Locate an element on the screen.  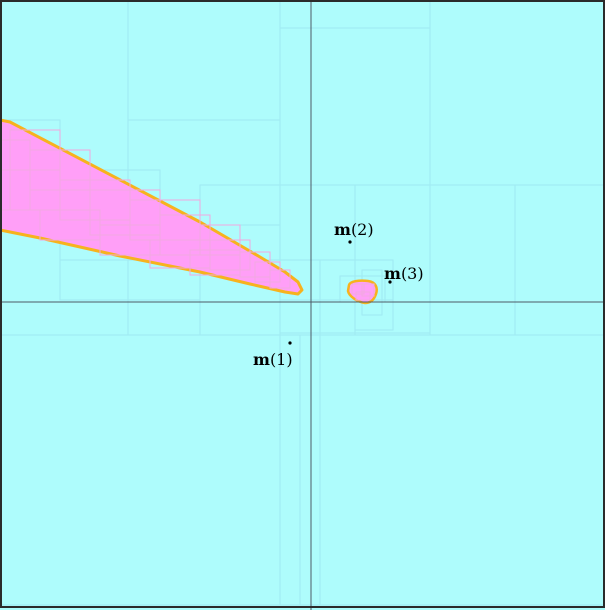
point-m2 is located at coordinates (350, 242).